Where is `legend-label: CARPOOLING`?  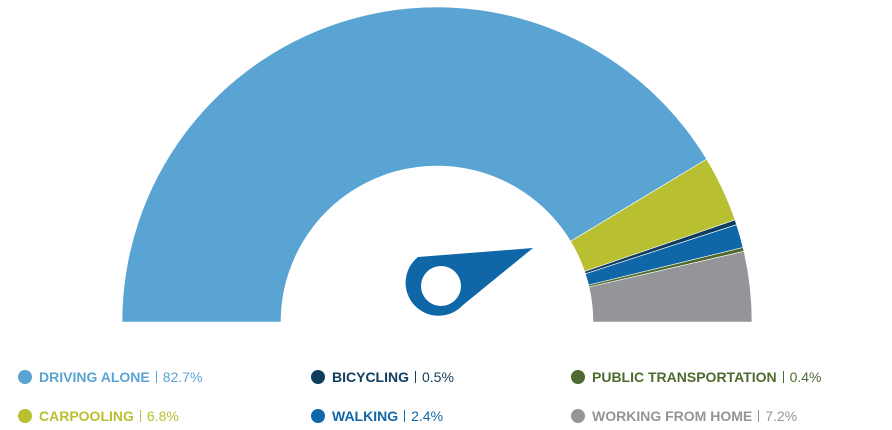 legend-label: CARPOOLING is located at coordinates (86, 416).